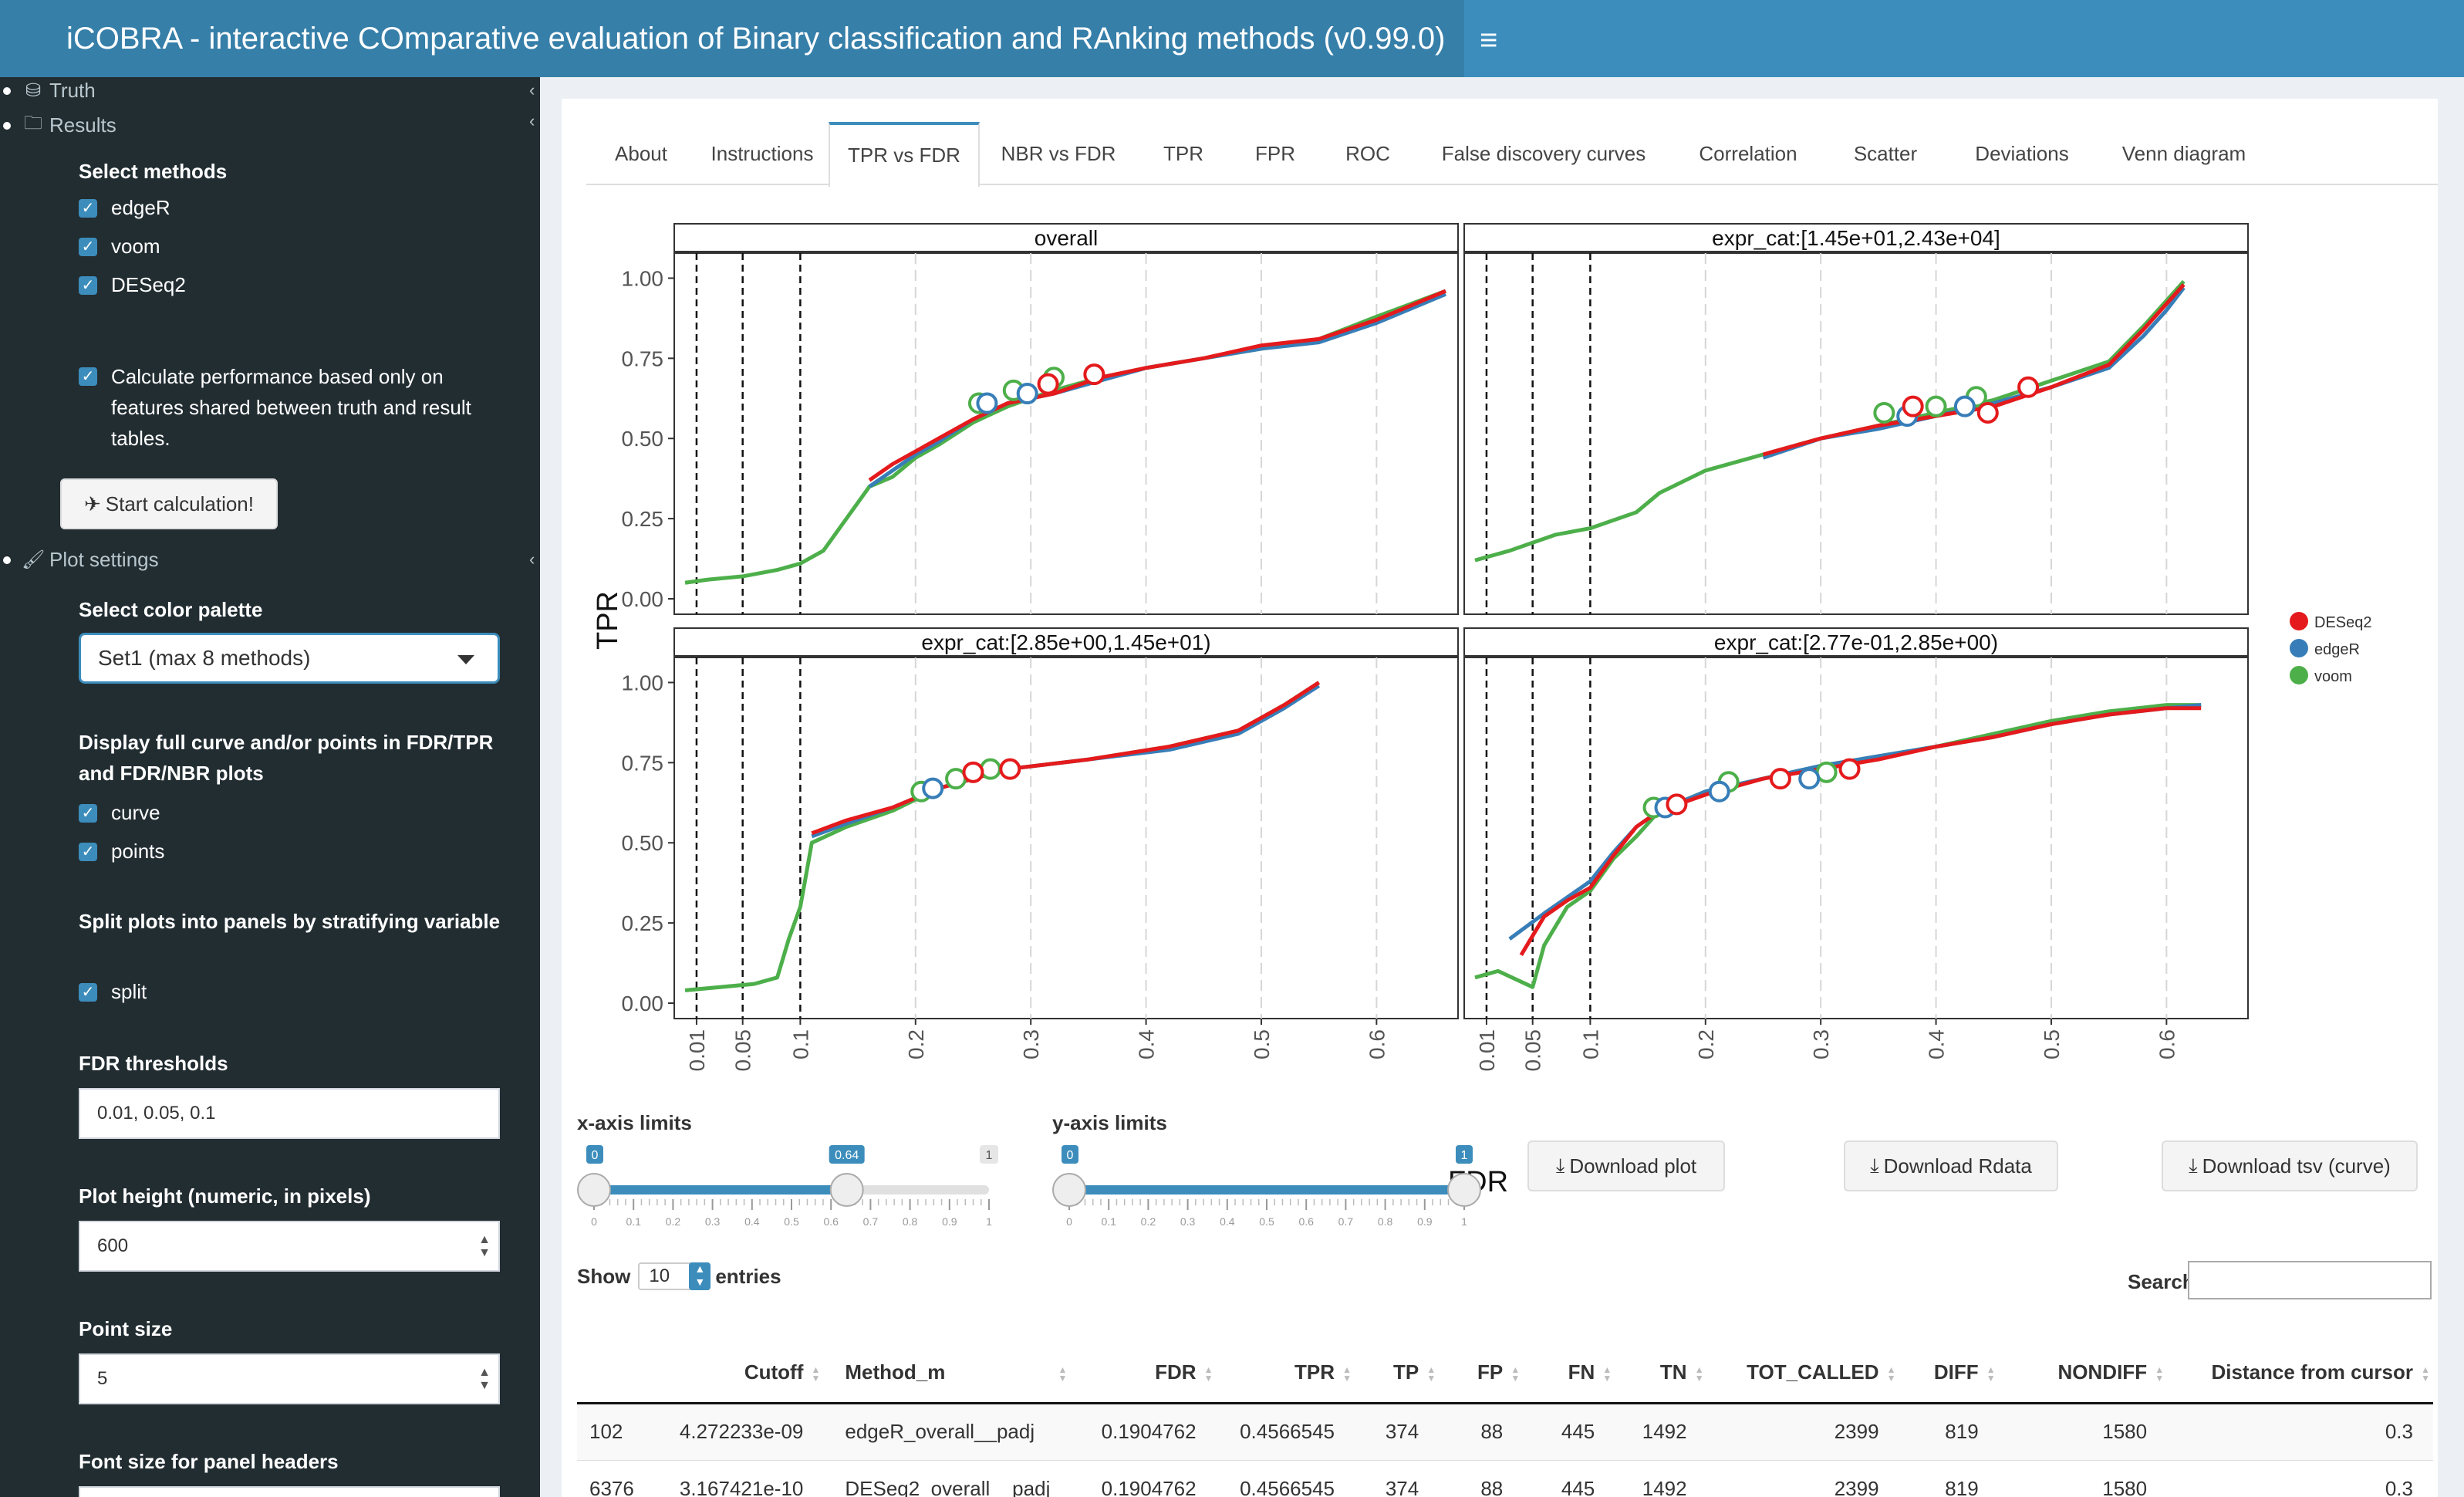 The image size is (2464, 1497). What do you see at coordinates (289, 1378) in the screenshot?
I see `point-size-input: 5 ▲ ▼` at bounding box center [289, 1378].